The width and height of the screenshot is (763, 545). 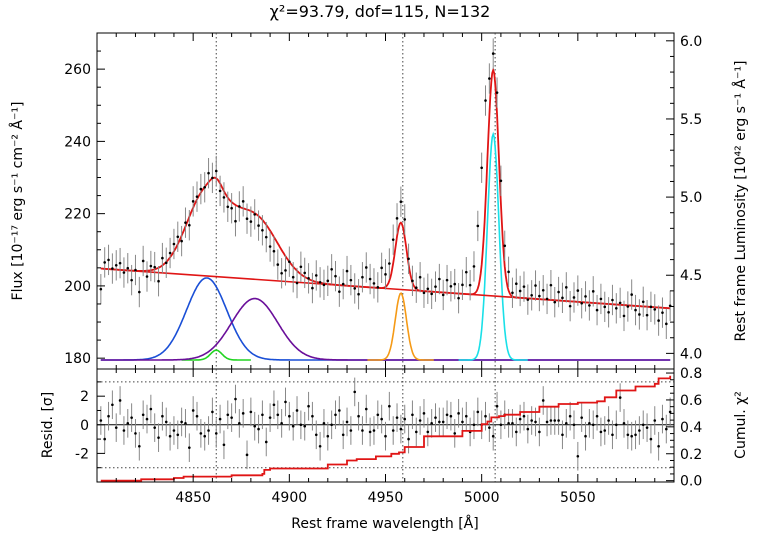 What do you see at coordinates (691, 276) in the screenshot?
I see `y2-tick-label: 4.5` at bounding box center [691, 276].